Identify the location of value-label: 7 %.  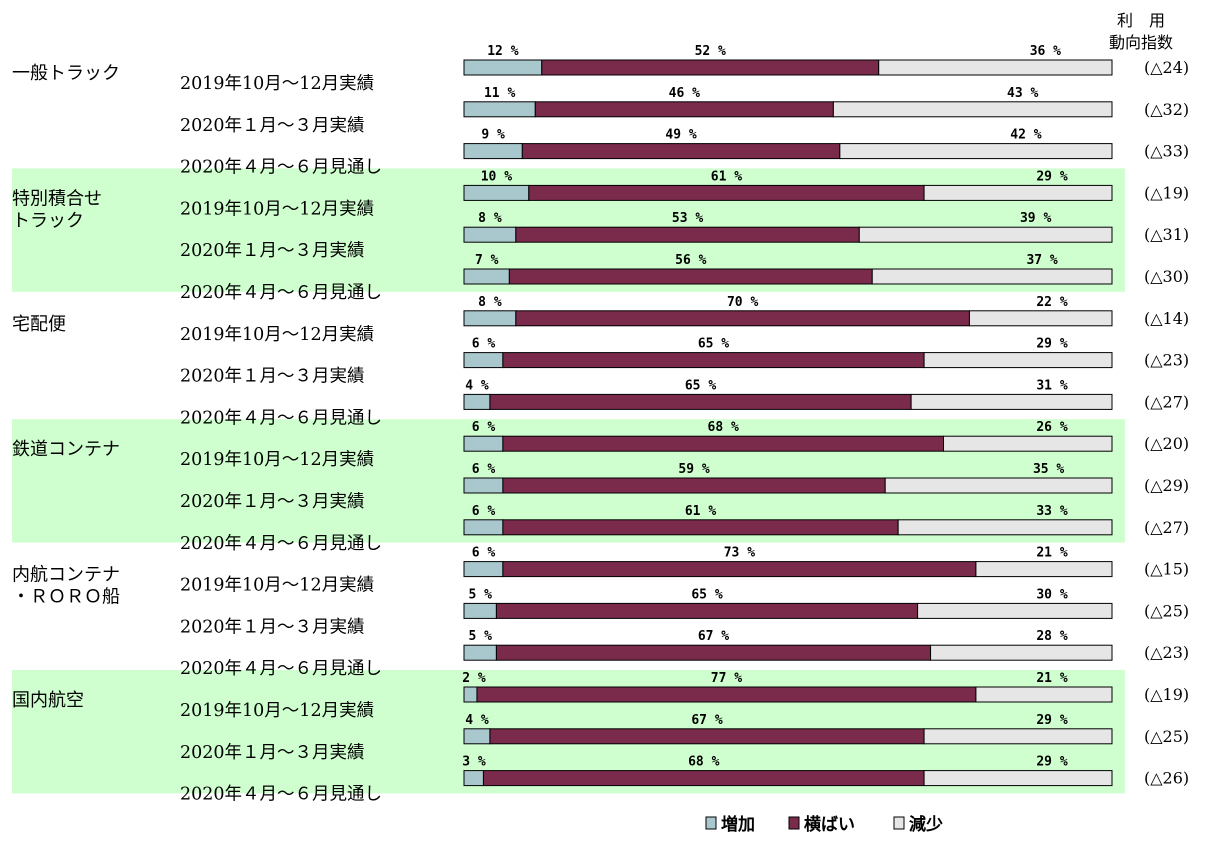
(487, 260).